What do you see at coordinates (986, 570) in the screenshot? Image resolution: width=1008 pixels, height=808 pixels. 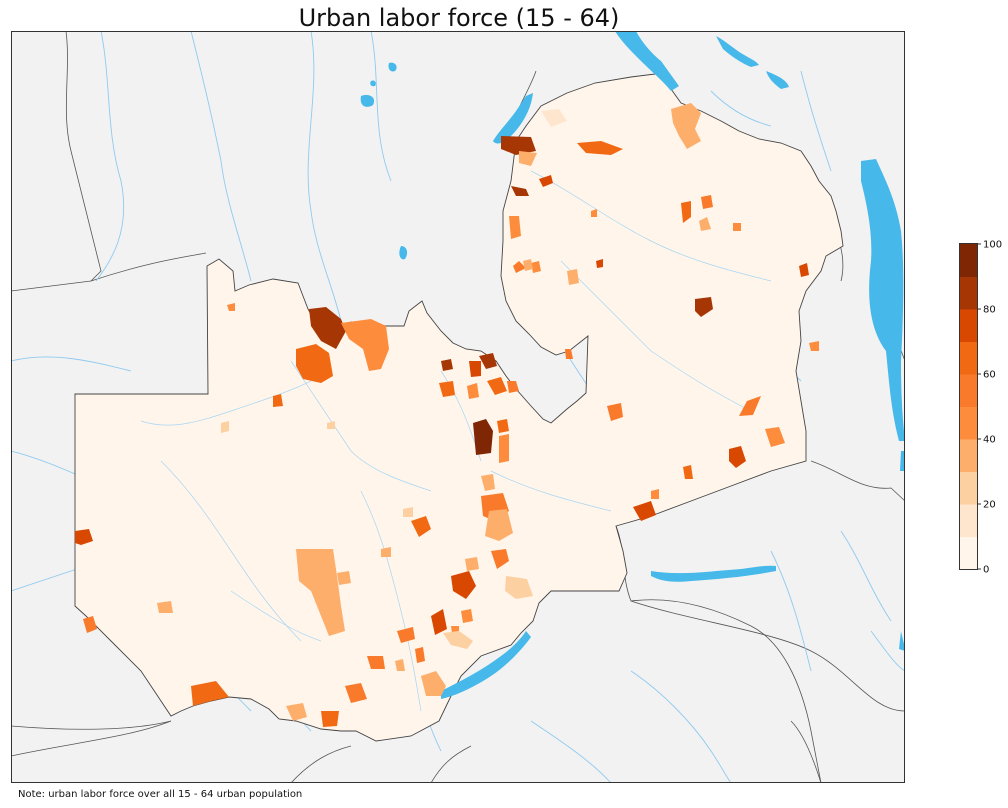 I see `colorbar-tick-label: 0` at bounding box center [986, 570].